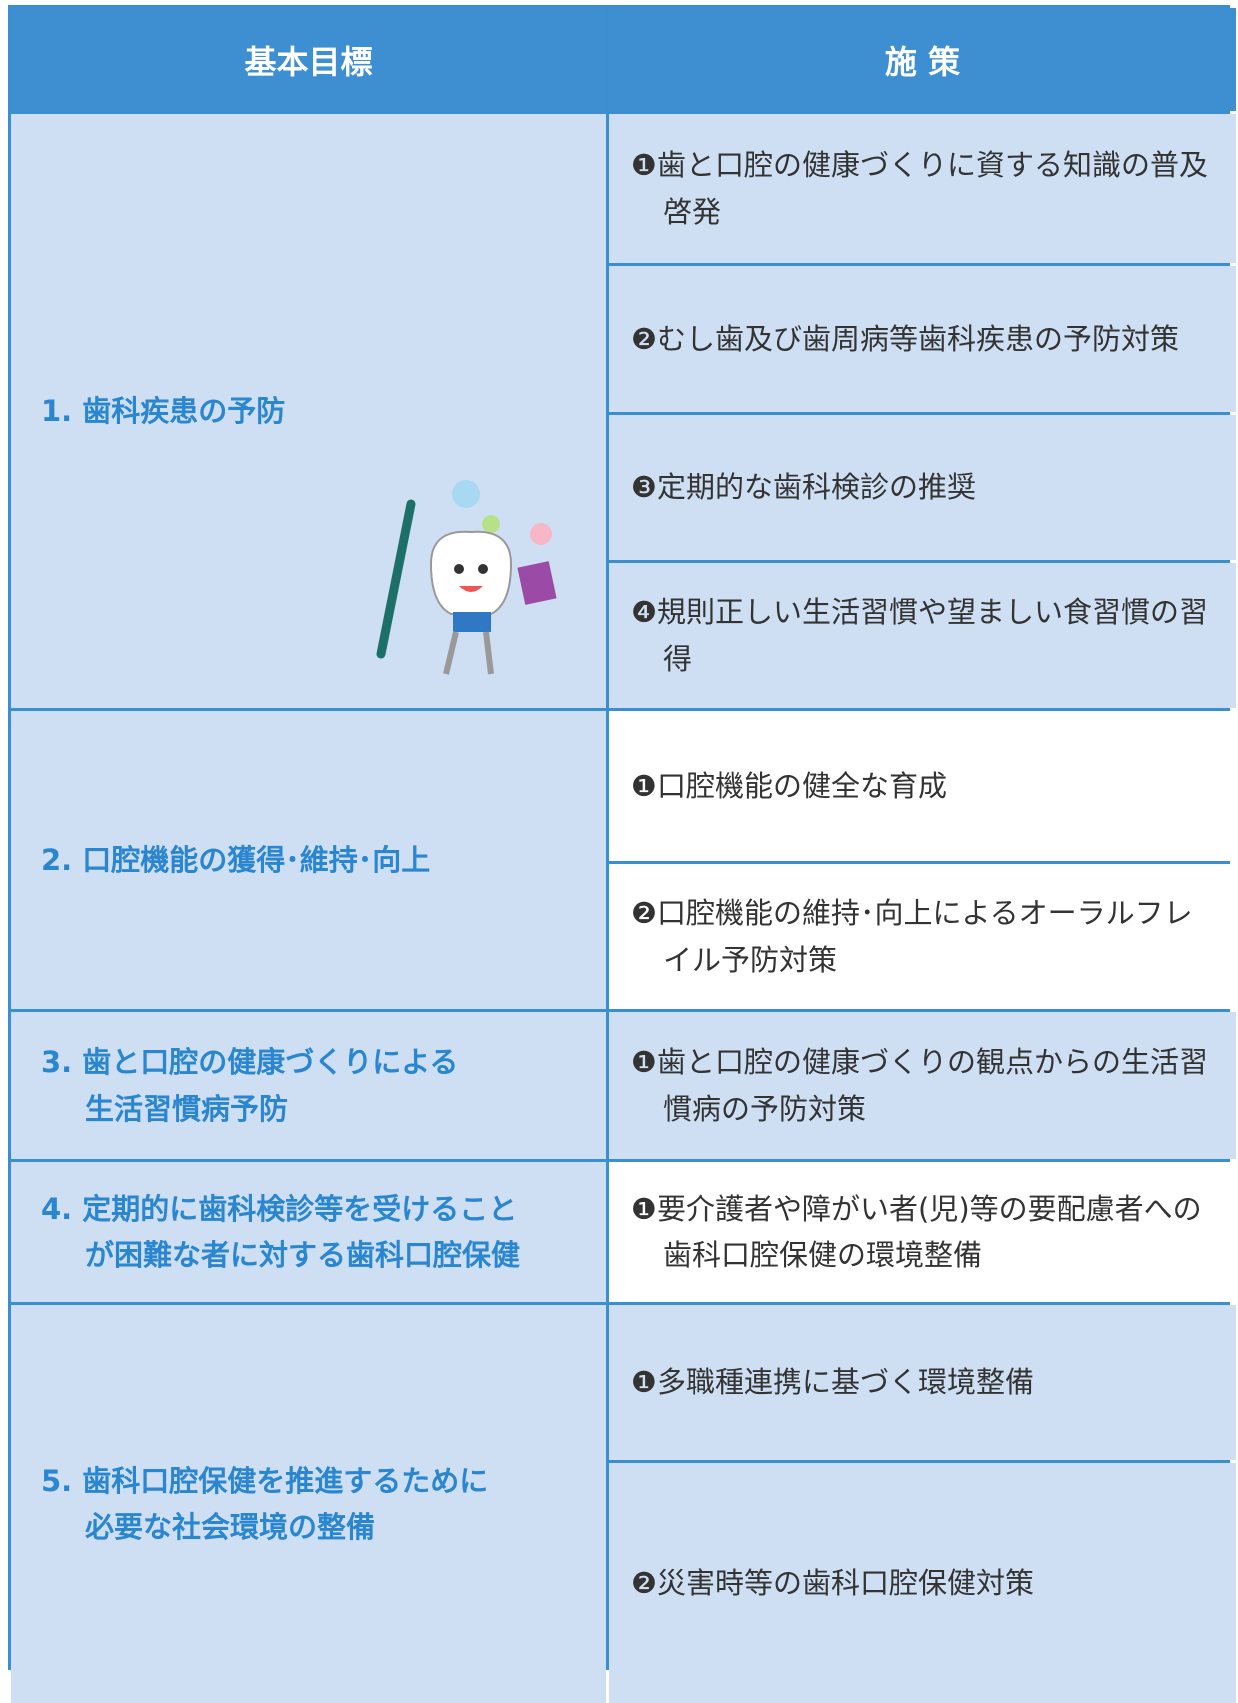  Describe the element at coordinates (466, 577) in the screenshot. I see `tooth-mascot` at that location.